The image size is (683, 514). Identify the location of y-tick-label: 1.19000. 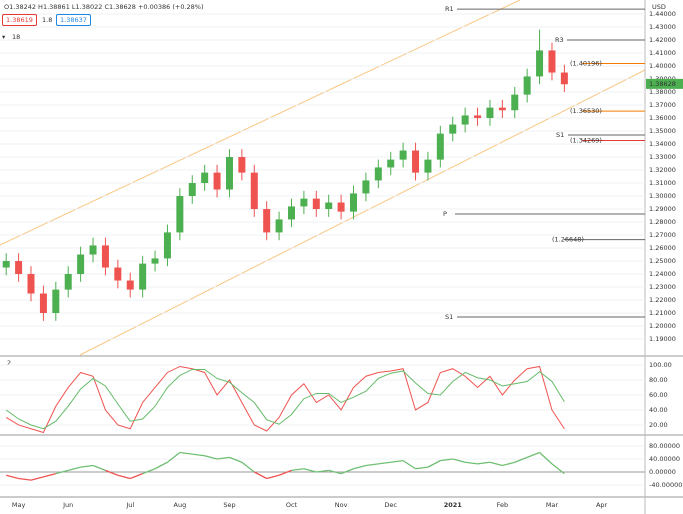
(662, 339).